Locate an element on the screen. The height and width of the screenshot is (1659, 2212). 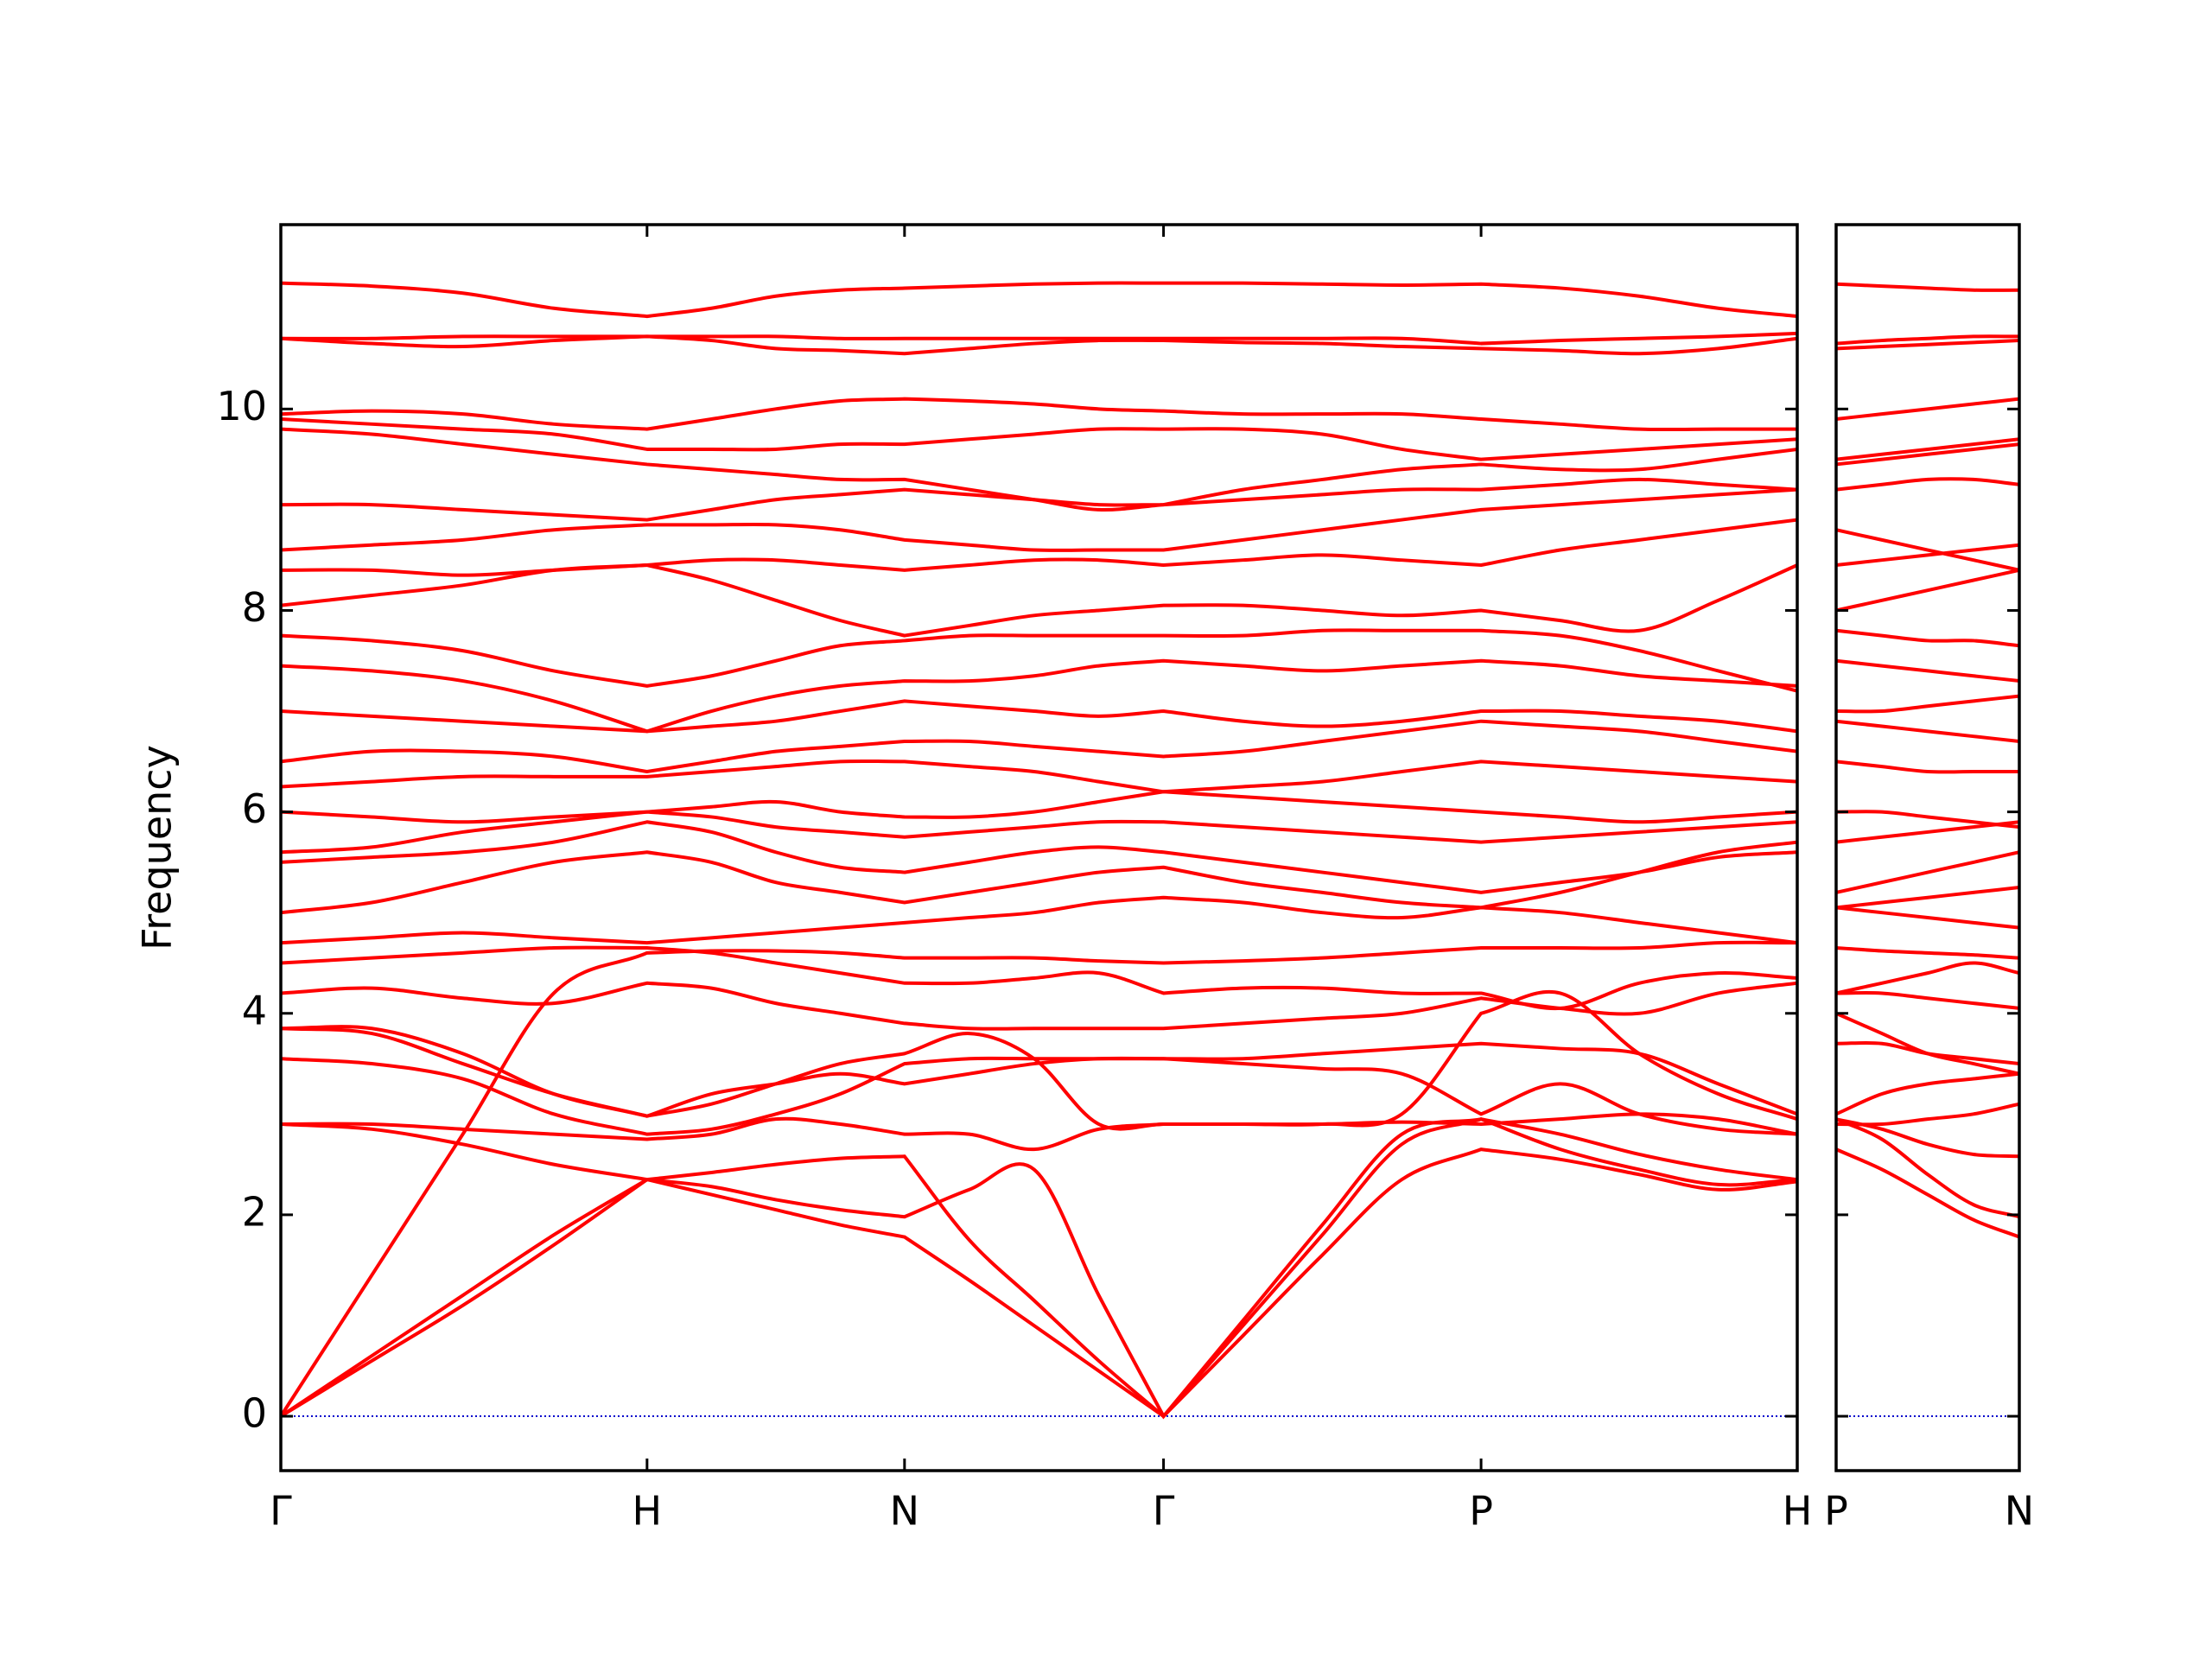
y-axis-label: Frequency is located at coordinates (157, 847).